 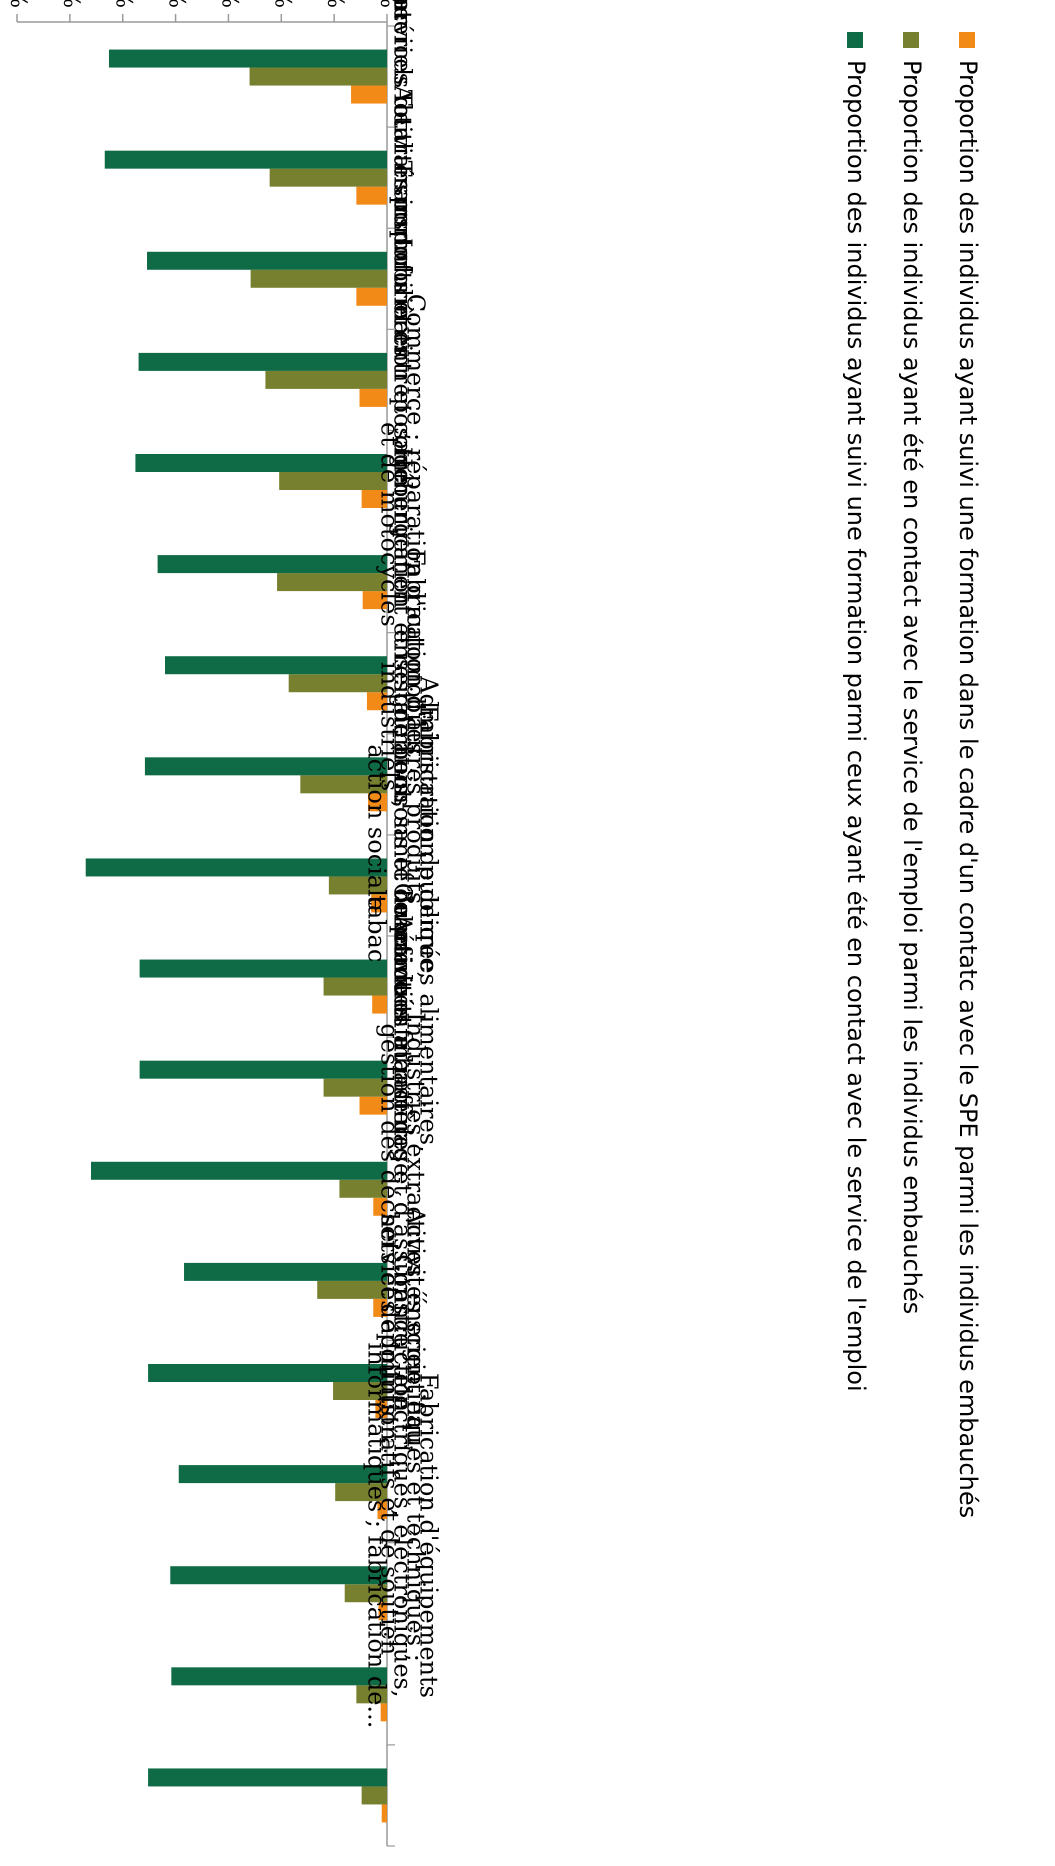 I want to click on value-tick-label: 15%, so click(x=228, y=4).